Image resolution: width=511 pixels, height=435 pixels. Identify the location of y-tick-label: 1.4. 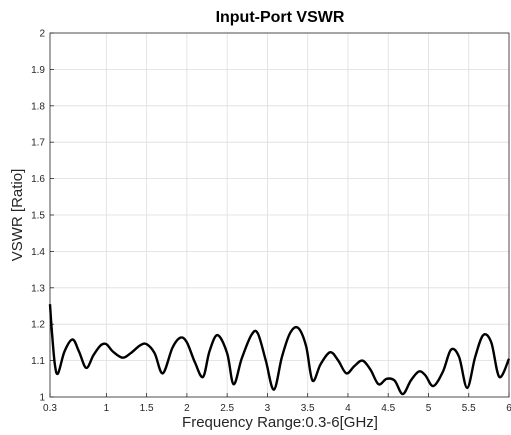
(38, 252).